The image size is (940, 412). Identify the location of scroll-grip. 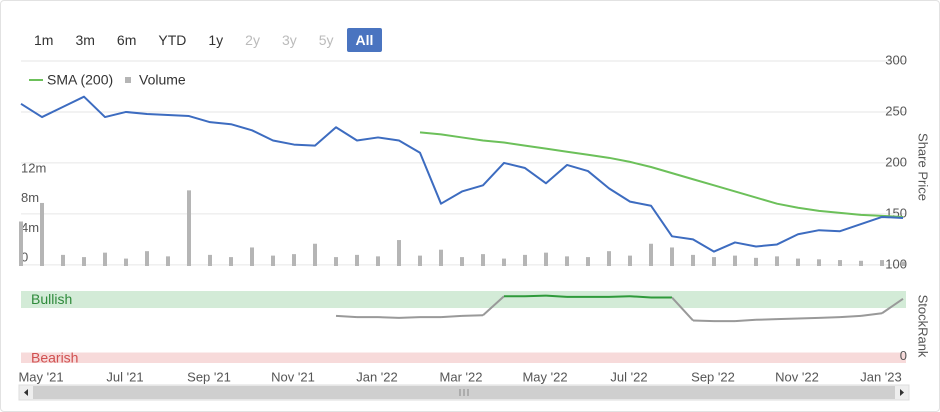
(464, 392).